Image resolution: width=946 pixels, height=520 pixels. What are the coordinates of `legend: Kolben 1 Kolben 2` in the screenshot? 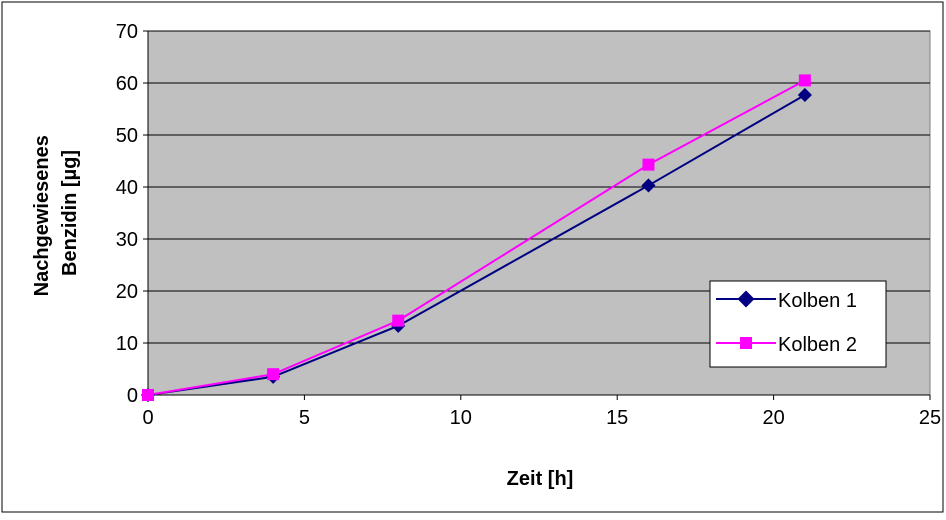 It's located at (798, 324).